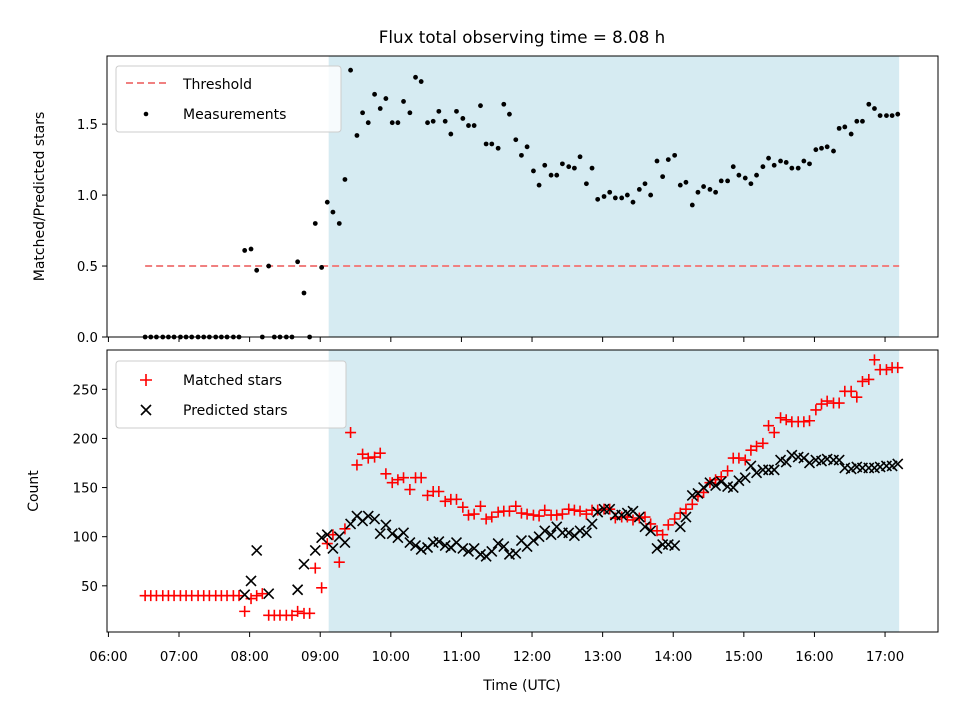 The width and height of the screenshot is (960, 720). Describe the element at coordinates (522, 37) in the screenshot. I see `chart-title: Flux total observing time = 8.08 h` at that location.